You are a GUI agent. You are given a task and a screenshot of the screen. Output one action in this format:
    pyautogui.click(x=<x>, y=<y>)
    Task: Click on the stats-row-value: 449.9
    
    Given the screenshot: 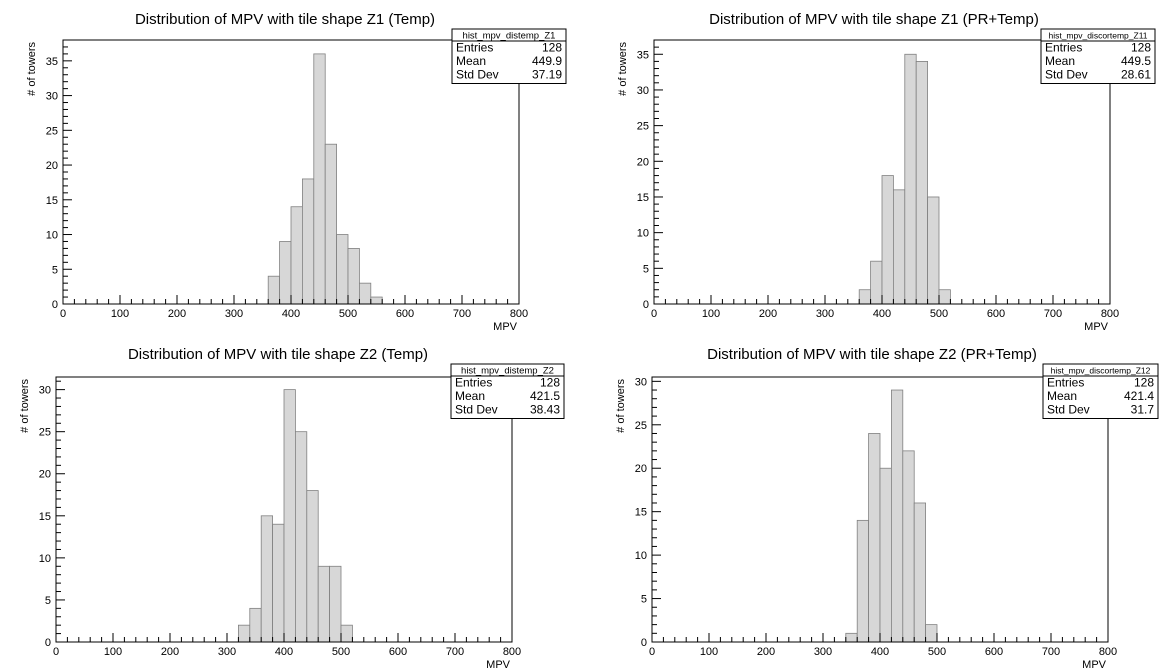 What is the action you would take?
    pyautogui.click(x=547, y=61)
    